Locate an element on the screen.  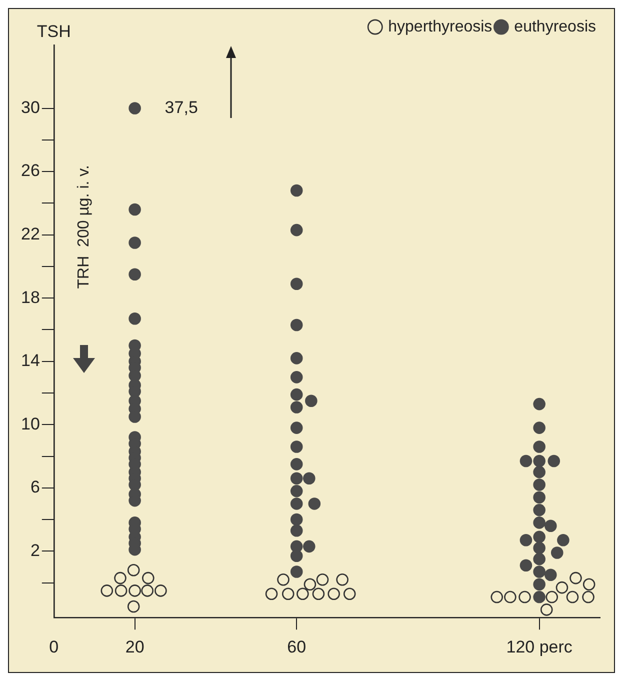
legend-label: hyperthyreosis is located at coordinates (440, 27).